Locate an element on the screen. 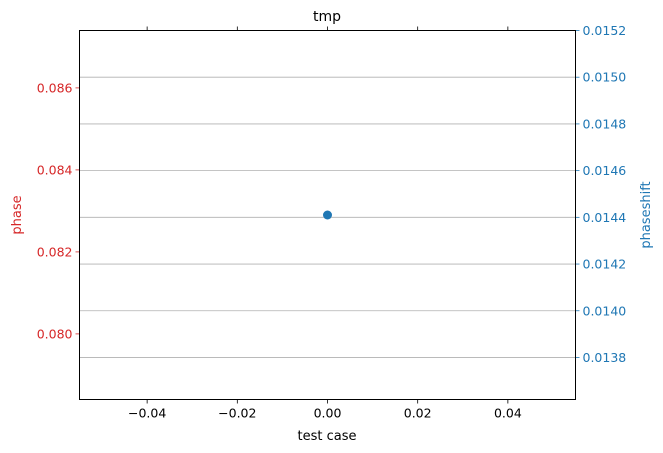 This screenshot has width=663, height=453. right-tick-label: 0.0152 is located at coordinates (605, 30).